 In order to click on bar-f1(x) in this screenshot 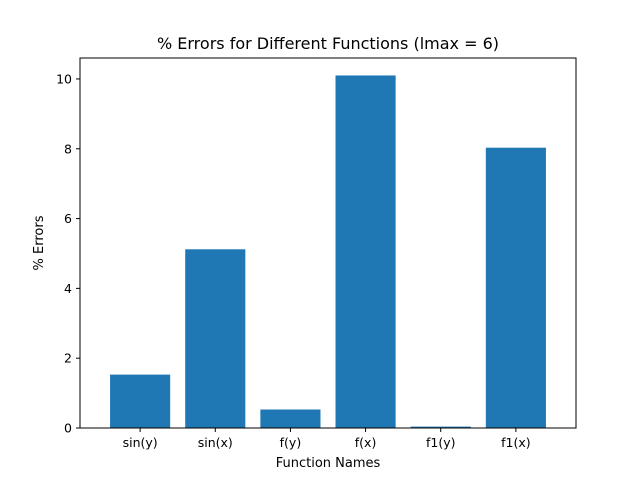, I will do `click(515, 287)`.